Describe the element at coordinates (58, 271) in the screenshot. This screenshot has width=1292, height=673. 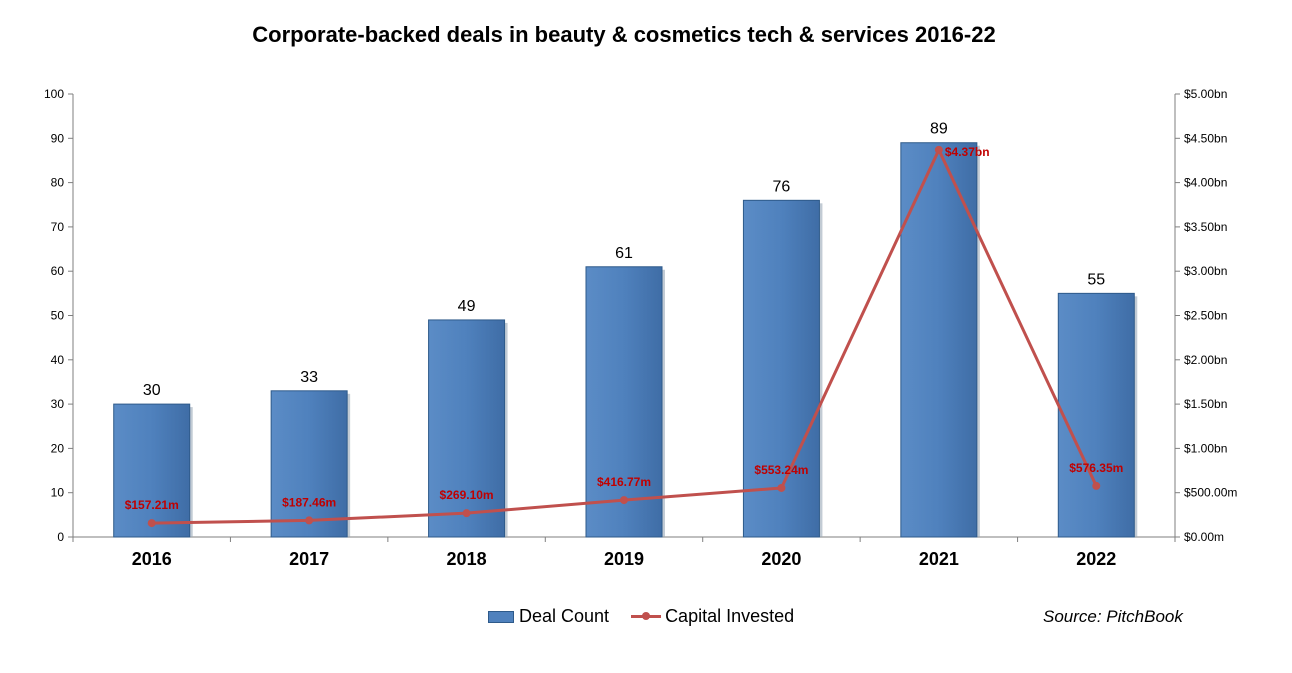
I see `left-axis-tick-label: 60` at that location.